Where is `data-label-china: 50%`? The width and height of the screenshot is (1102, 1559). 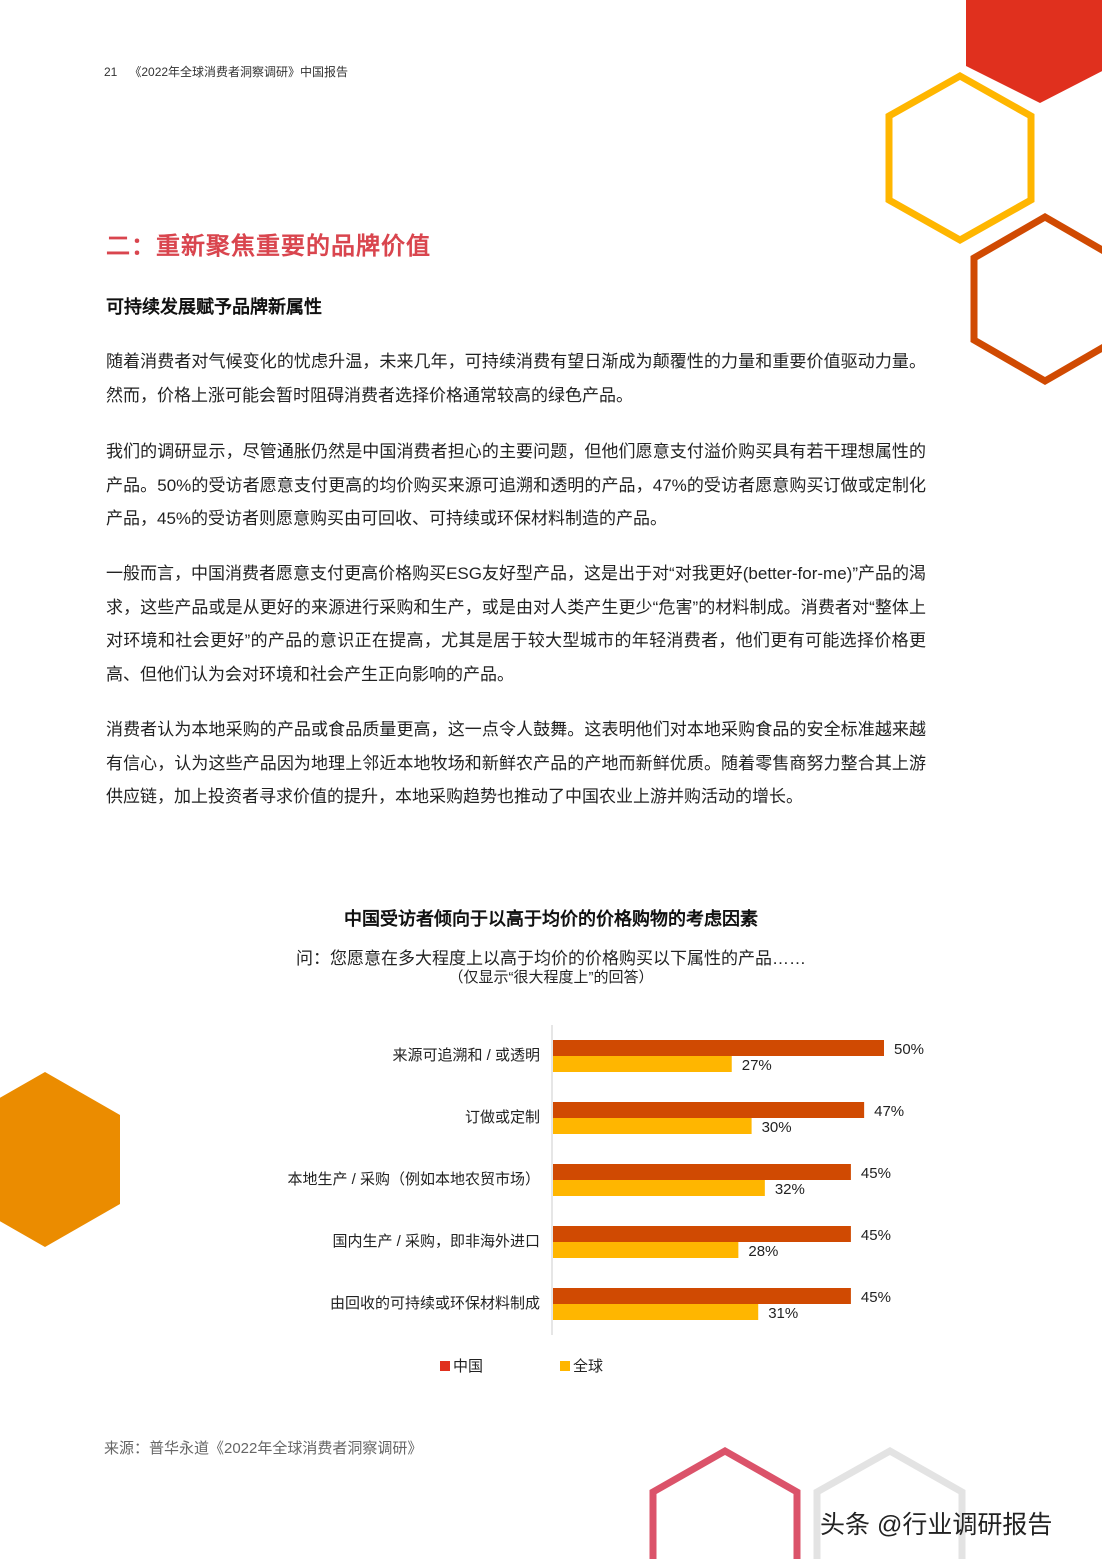 data-label-china: 50% is located at coordinates (909, 1049).